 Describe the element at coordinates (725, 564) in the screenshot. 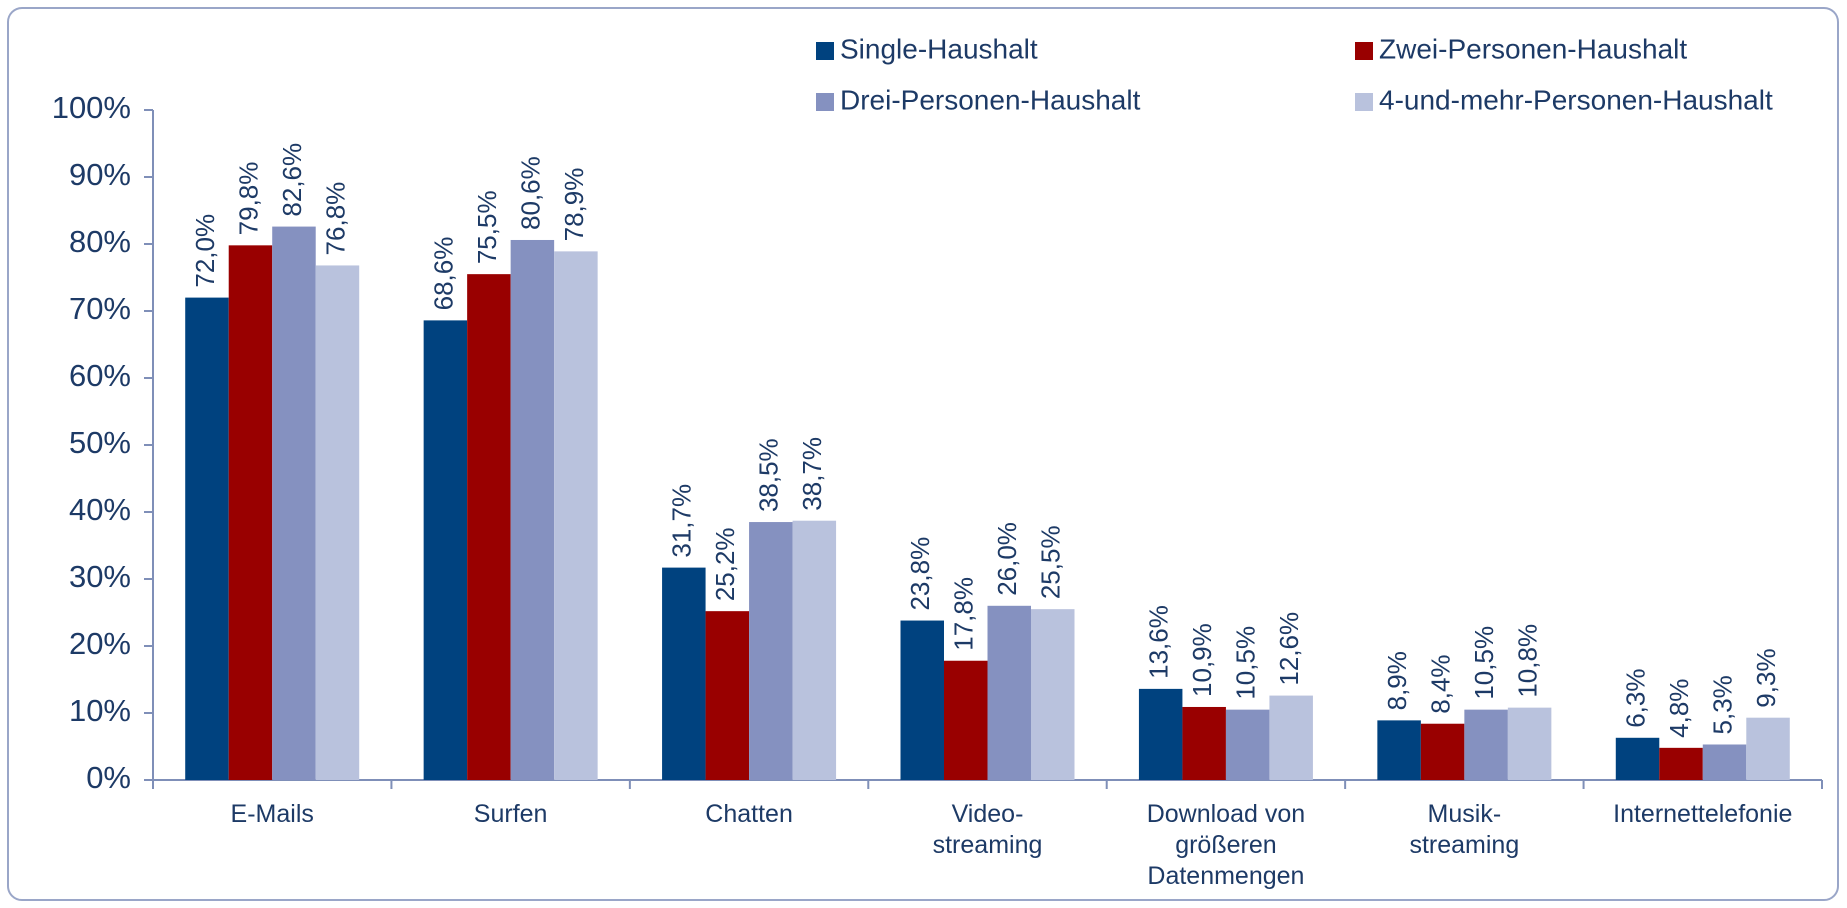

I see `value-label: 25,2%` at that location.